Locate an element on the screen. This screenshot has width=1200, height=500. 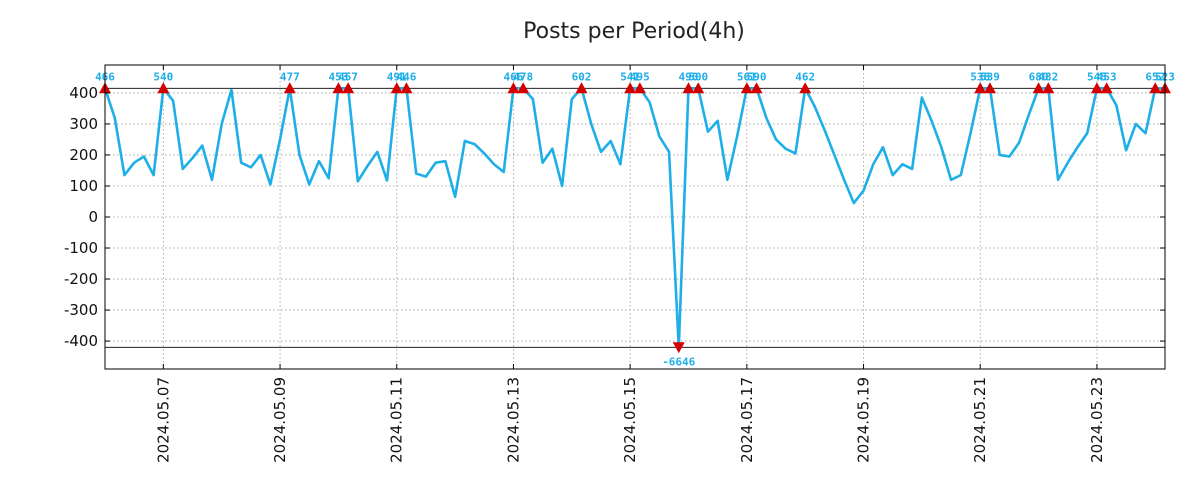
peak-label: 491 is located at coordinates (397, 76).